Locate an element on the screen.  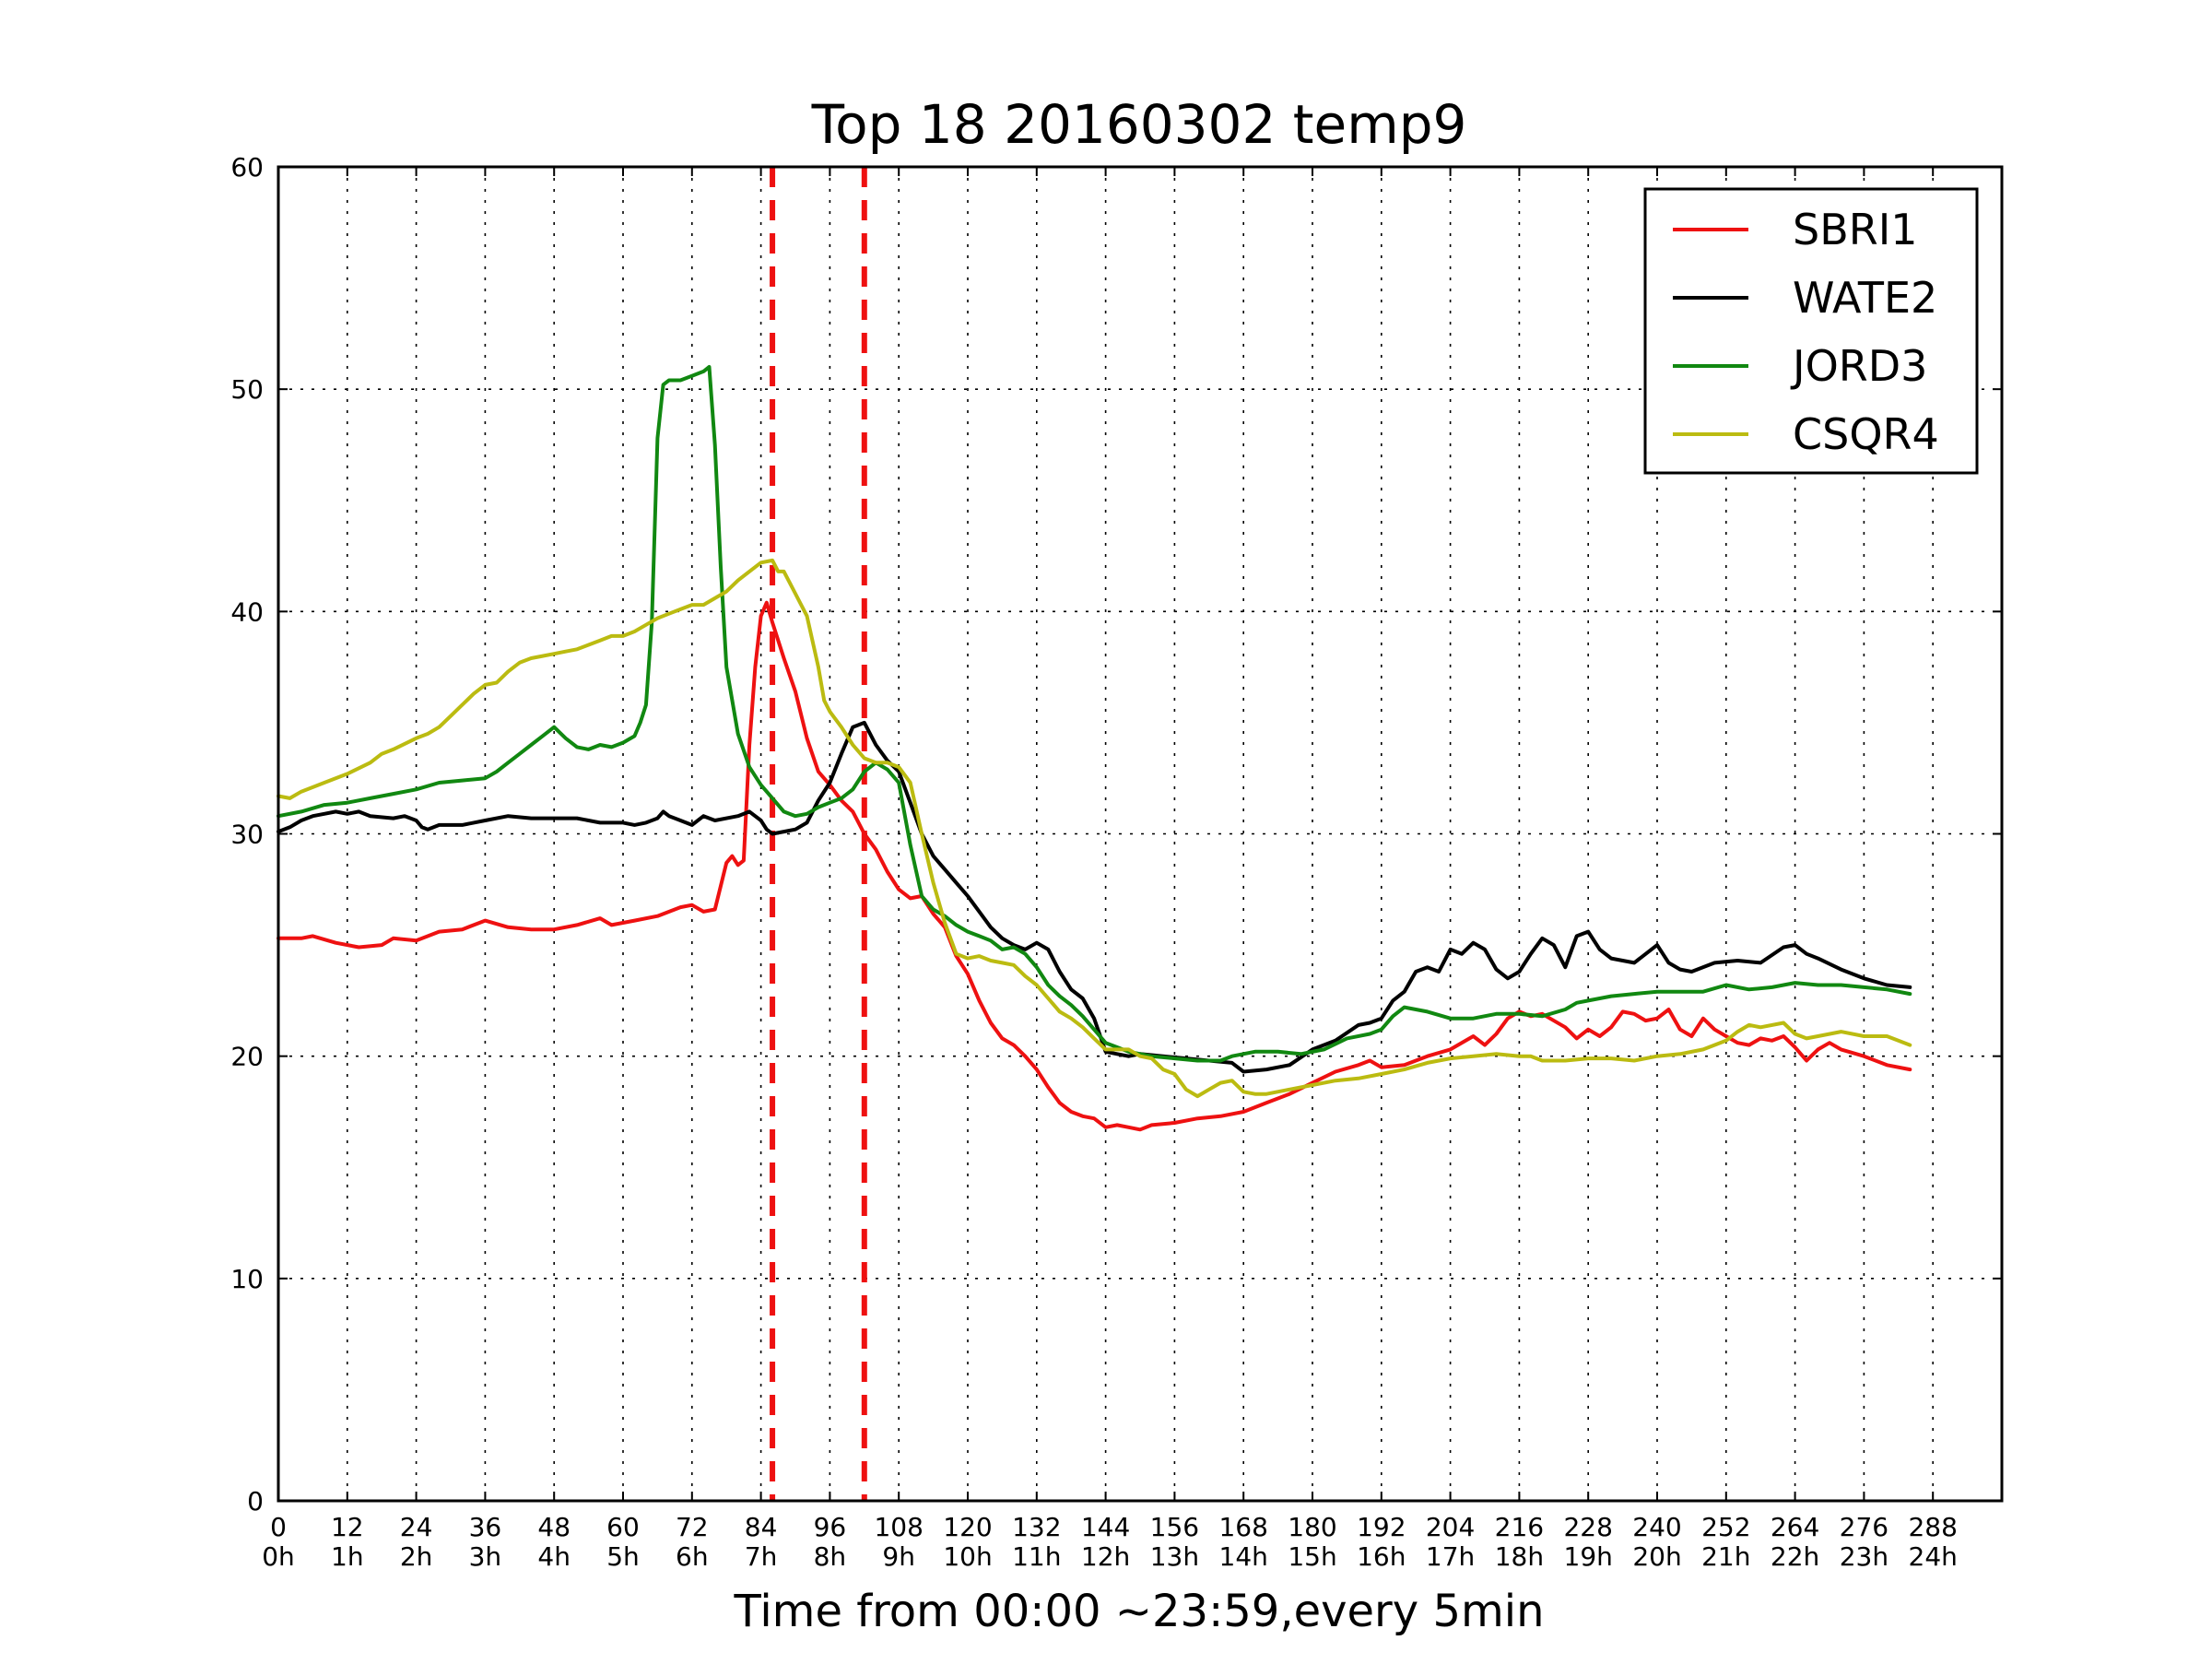
x-tick-hour-label: 10h is located at coordinates (967, 1556).